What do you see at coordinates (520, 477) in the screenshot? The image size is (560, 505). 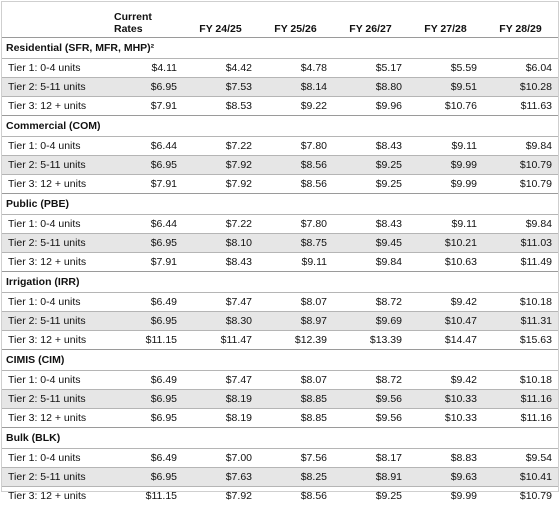 I see `rate-cell: $10.41` at bounding box center [520, 477].